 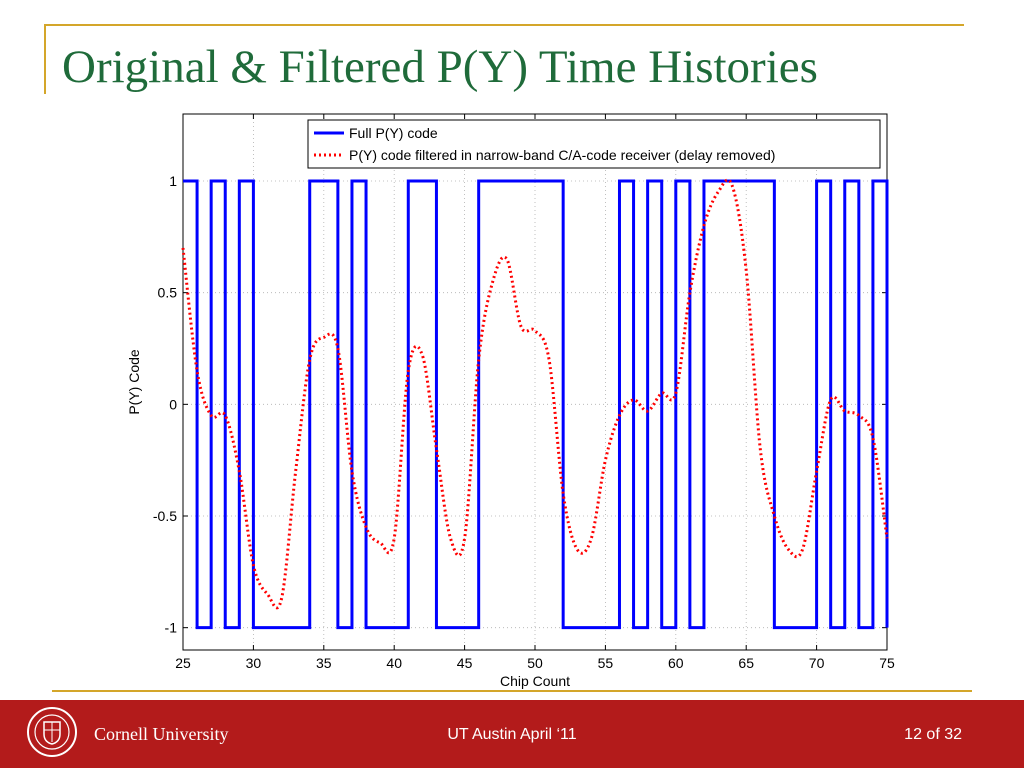 What do you see at coordinates (168, 293) in the screenshot?
I see `y-tick-label: 0.5` at bounding box center [168, 293].